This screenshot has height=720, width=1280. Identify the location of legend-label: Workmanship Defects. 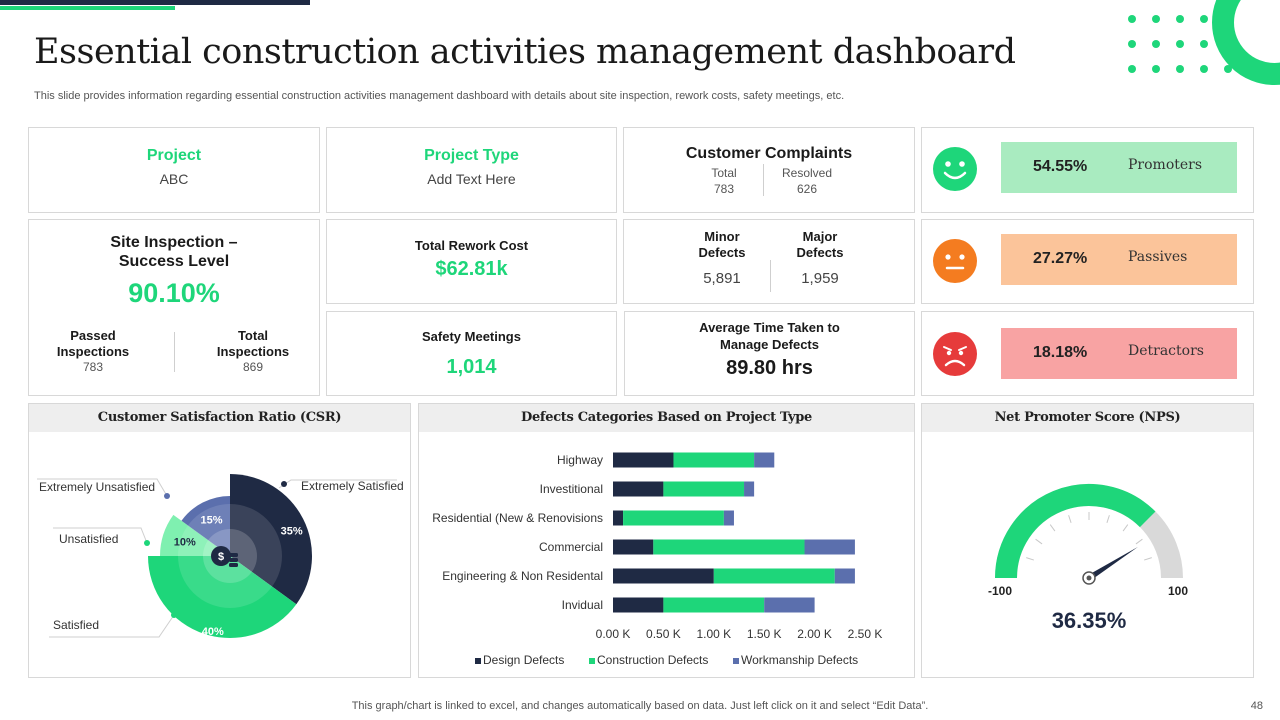
(799, 660).